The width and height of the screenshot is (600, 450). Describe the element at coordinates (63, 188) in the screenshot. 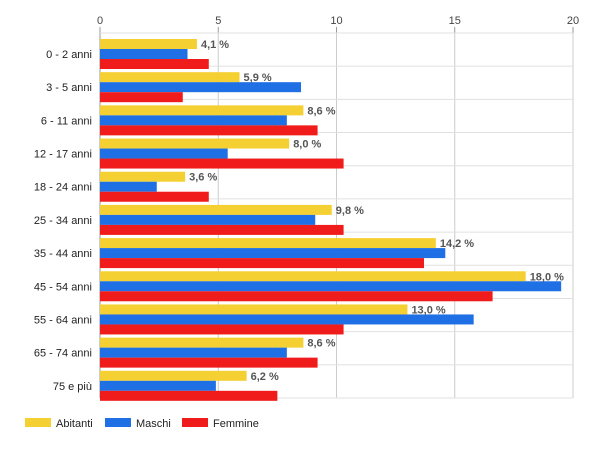

I see `category-label: 18 - 24 anni` at that location.